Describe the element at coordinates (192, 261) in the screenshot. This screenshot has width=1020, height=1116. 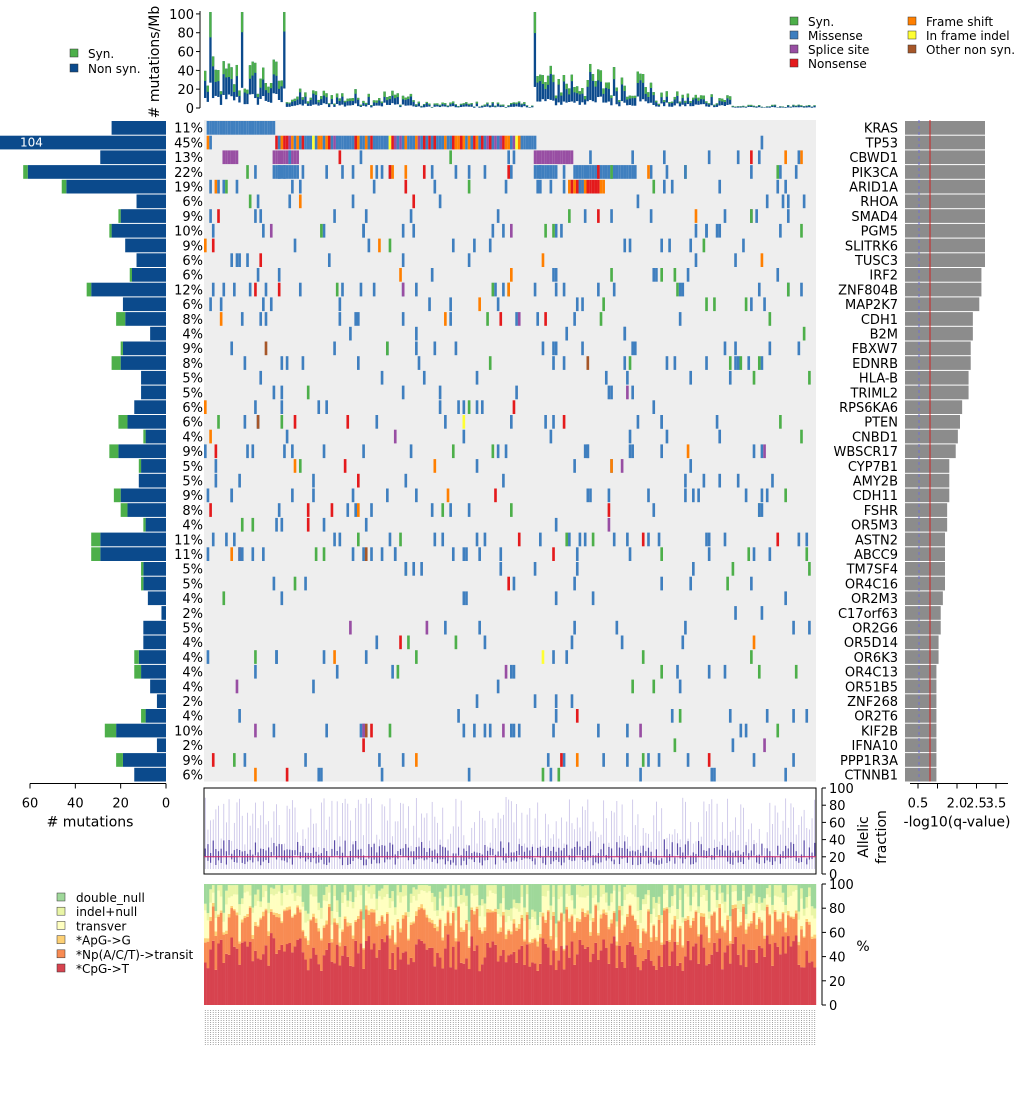
I see `gene-percent-label: 6%` at that location.